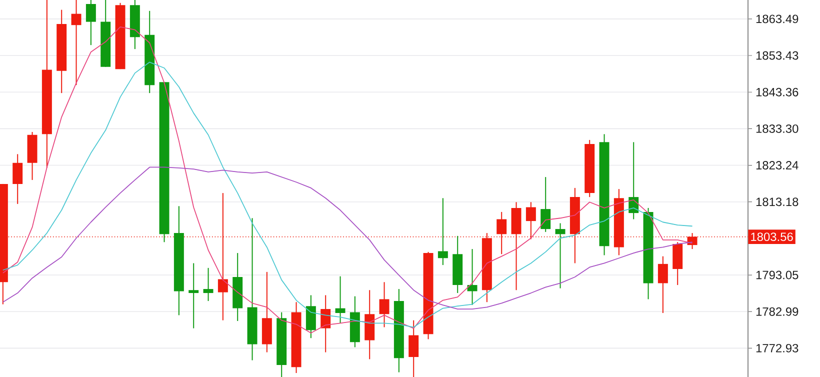 This screenshot has width=820, height=377. I want to click on y-tick-label: 1772.93, so click(777, 348).